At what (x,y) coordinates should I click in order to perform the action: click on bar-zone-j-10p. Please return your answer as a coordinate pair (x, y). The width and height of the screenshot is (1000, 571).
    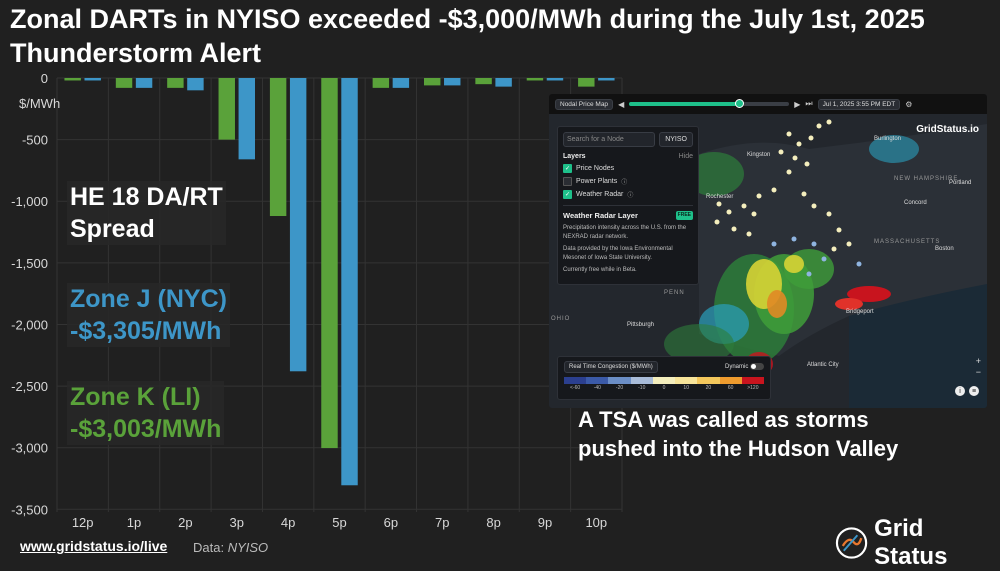
    Looking at the image, I should click on (606, 79).